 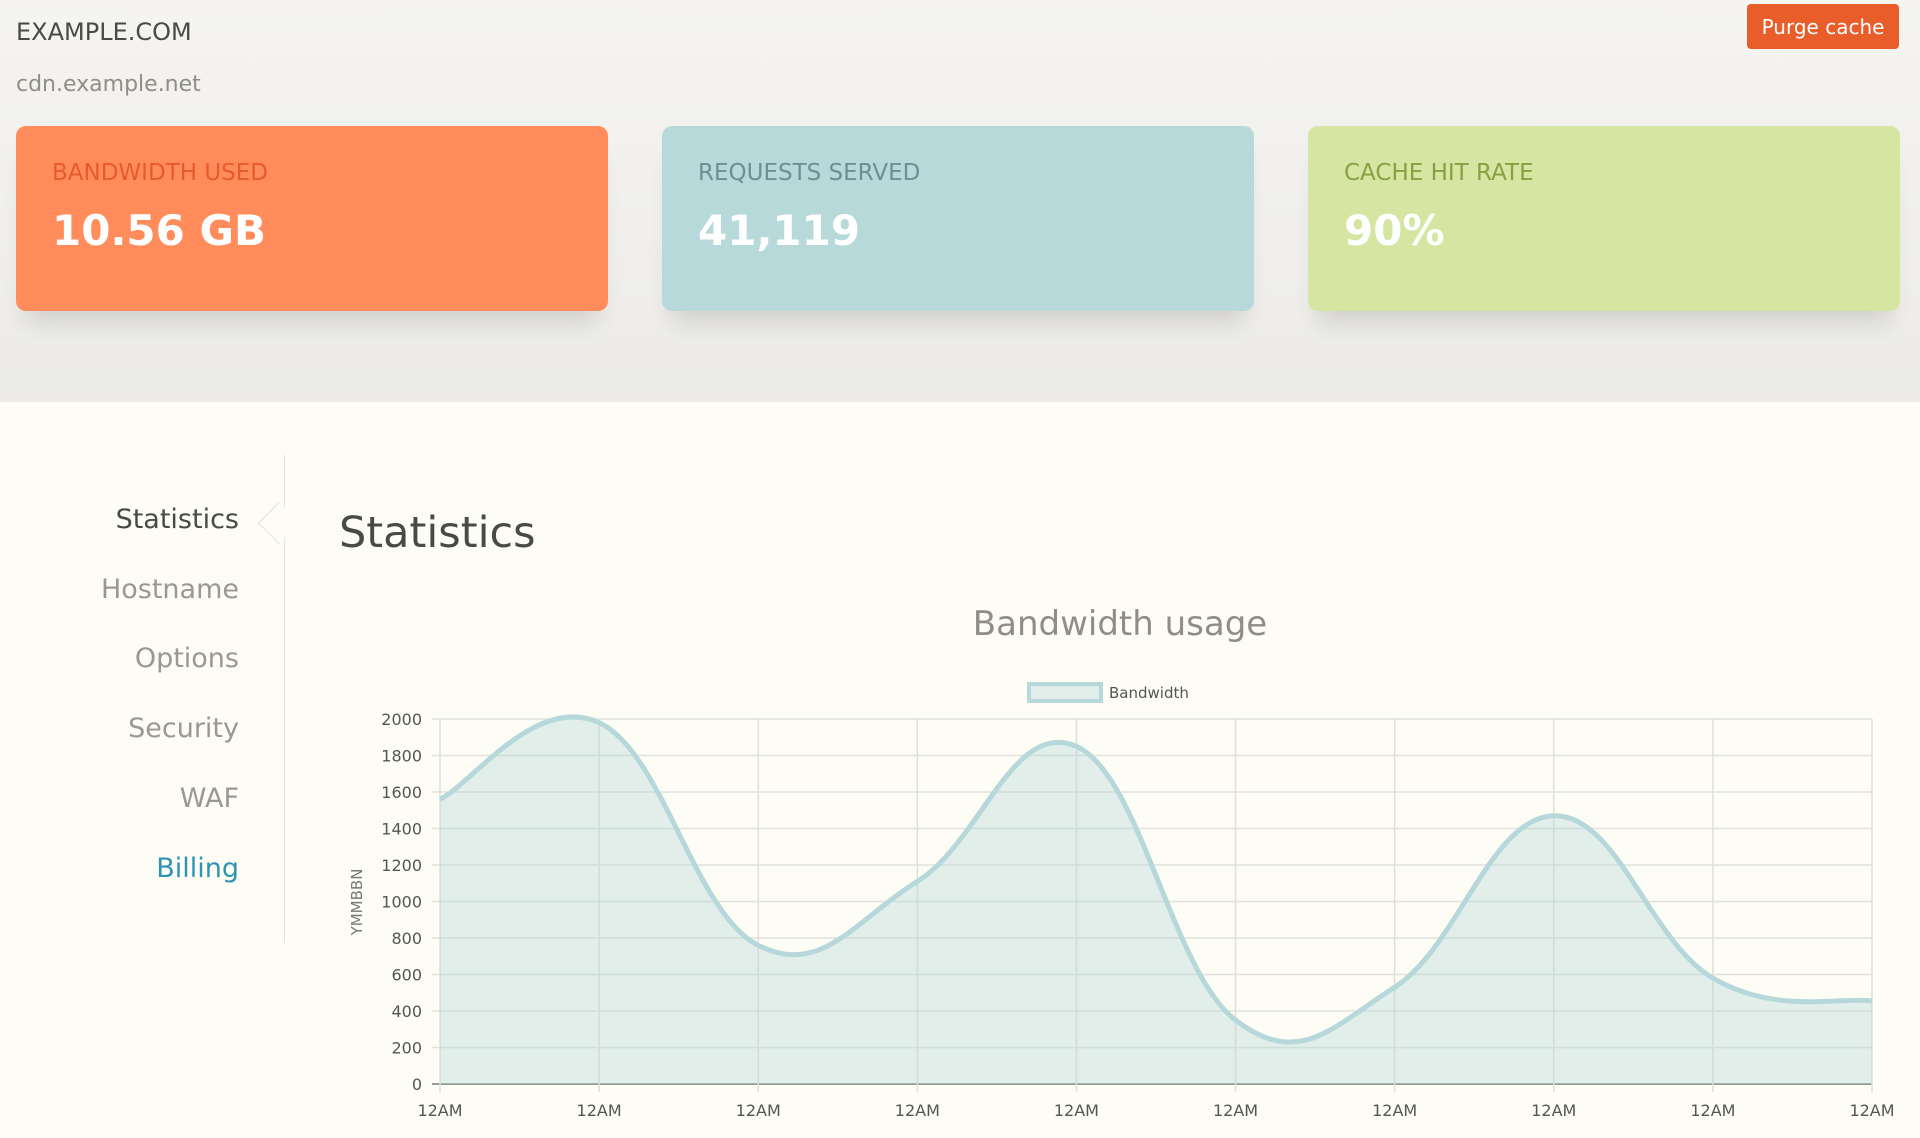 I want to click on legend-swatch, so click(x=1065, y=692).